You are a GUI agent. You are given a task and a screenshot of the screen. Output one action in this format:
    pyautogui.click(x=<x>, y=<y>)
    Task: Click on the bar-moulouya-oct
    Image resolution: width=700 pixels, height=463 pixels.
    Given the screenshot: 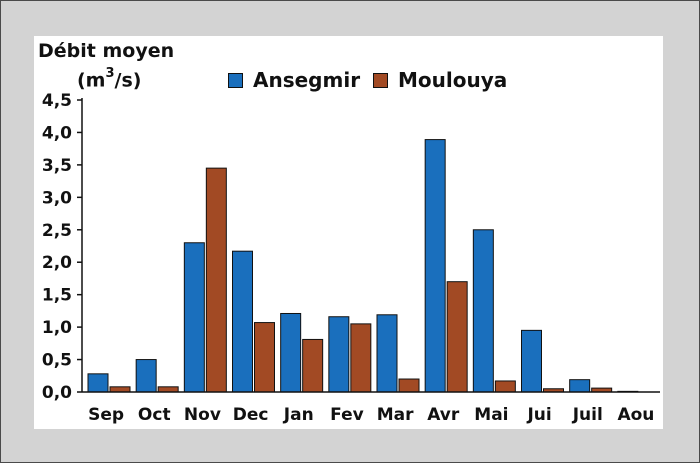 What is the action you would take?
    pyautogui.click(x=168, y=389)
    